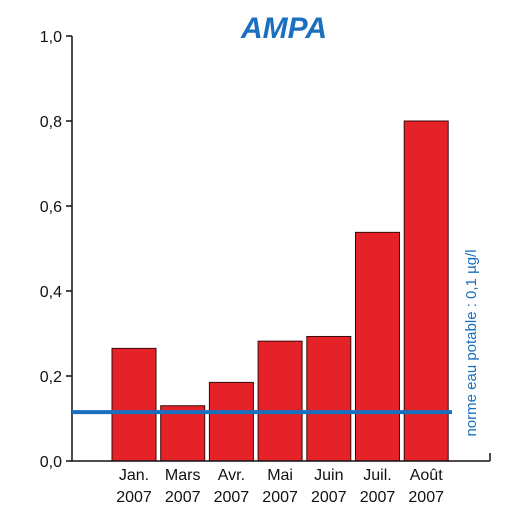 This screenshot has height=511, width=505. What do you see at coordinates (51, 207) in the screenshot?
I see `y-tick-label: 0,6` at bounding box center [51, 207].